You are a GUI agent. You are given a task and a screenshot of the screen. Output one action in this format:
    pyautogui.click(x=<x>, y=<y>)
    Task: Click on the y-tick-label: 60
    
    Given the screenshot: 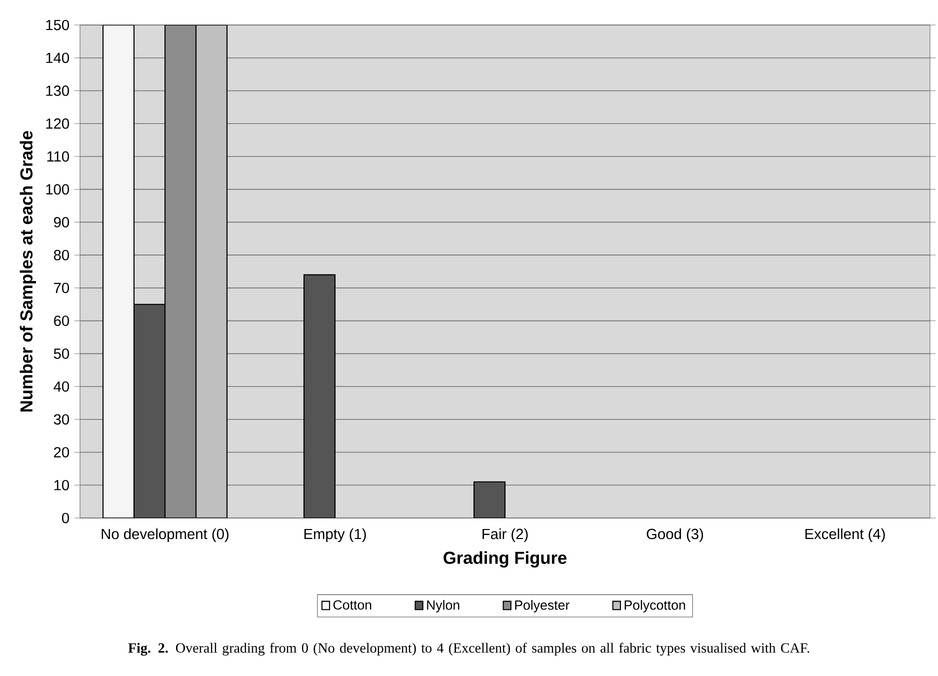 What is the action you would take?
    pyautogui.click(x=62, y=321)
    